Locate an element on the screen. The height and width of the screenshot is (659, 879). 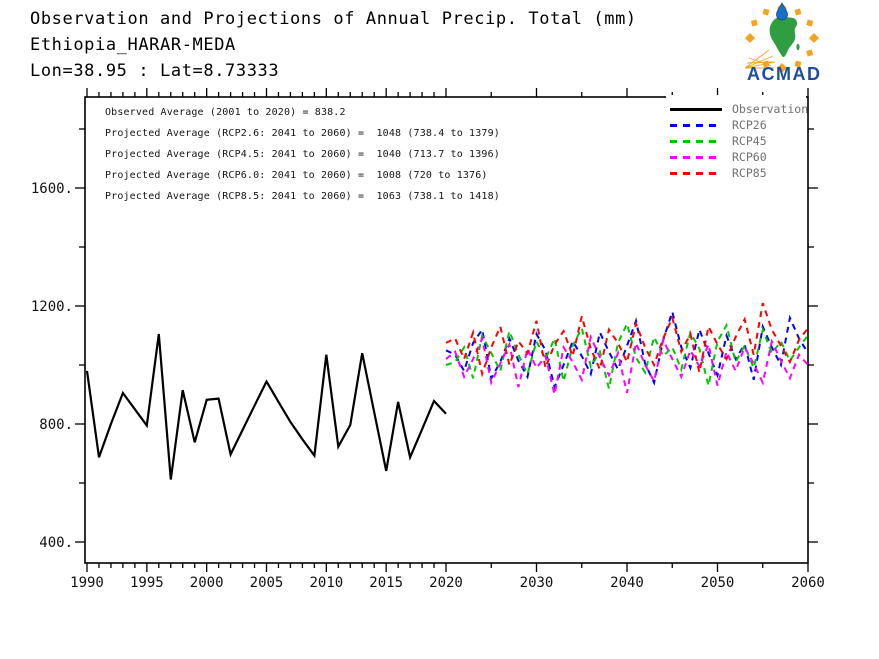
acmad-logo-text: ACMAD is located at coordinates (784, 74).